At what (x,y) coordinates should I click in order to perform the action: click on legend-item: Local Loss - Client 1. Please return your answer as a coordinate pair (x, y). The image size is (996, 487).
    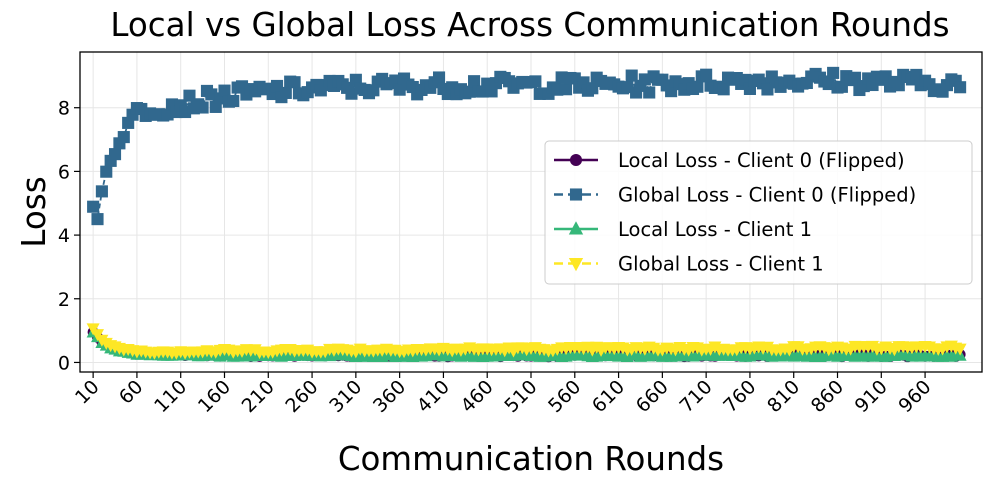
    Looking at the image, I should click on (683, 229).